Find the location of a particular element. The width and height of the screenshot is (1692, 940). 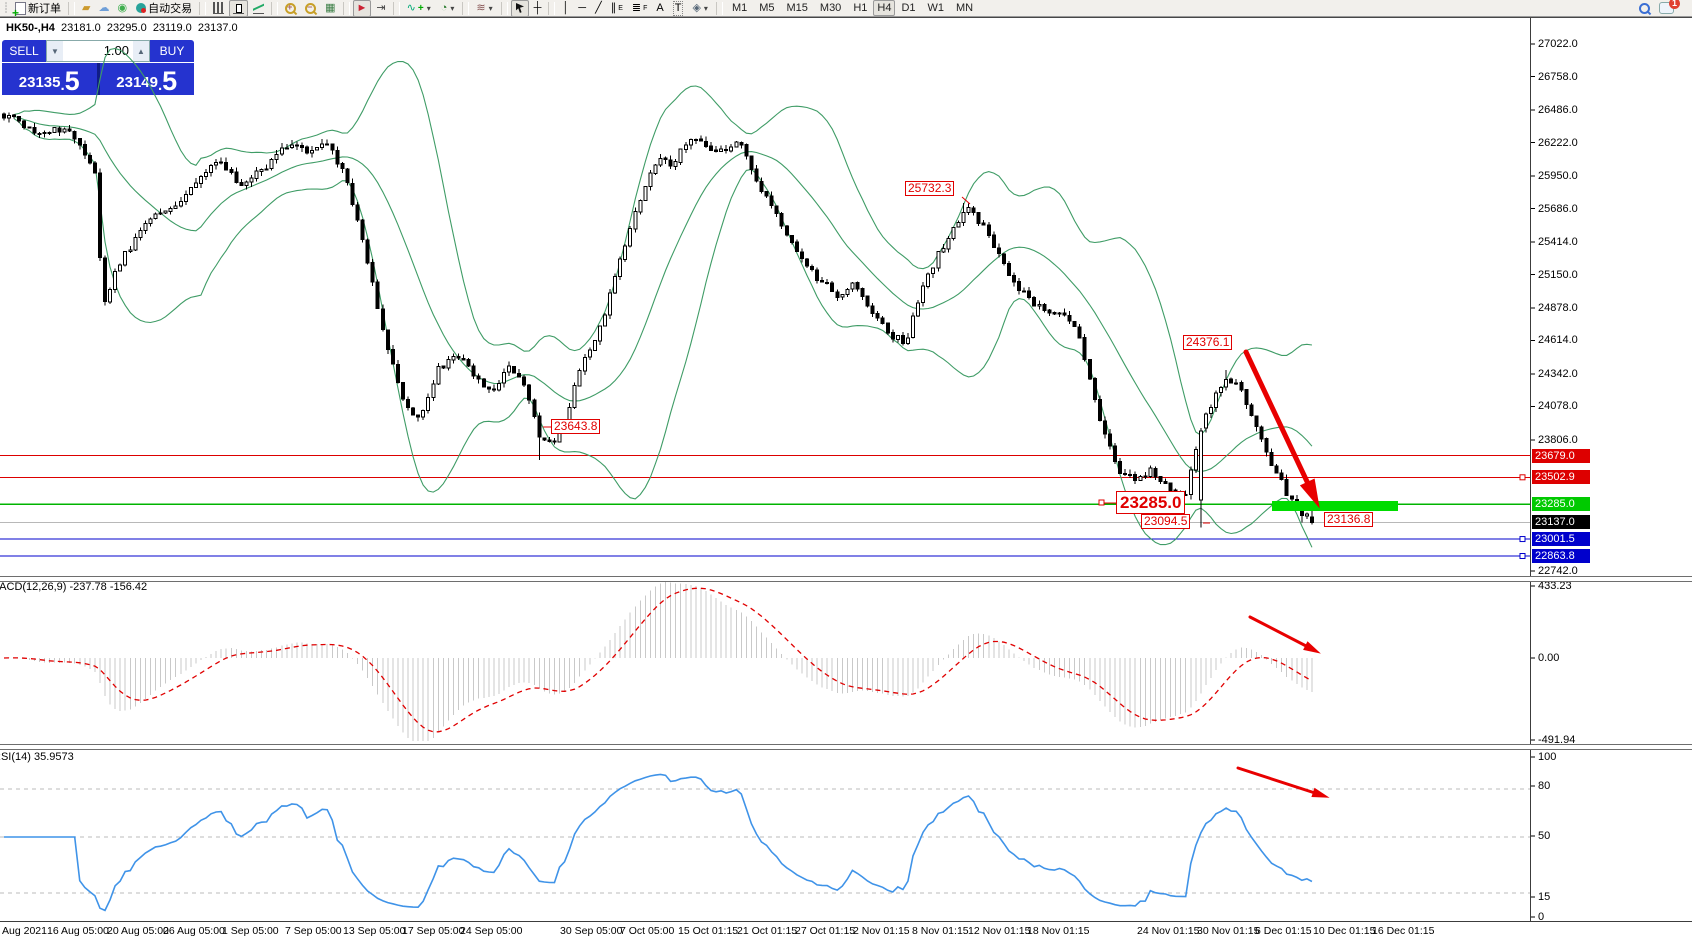

cursor-icon is located at coordinates (519, 7).